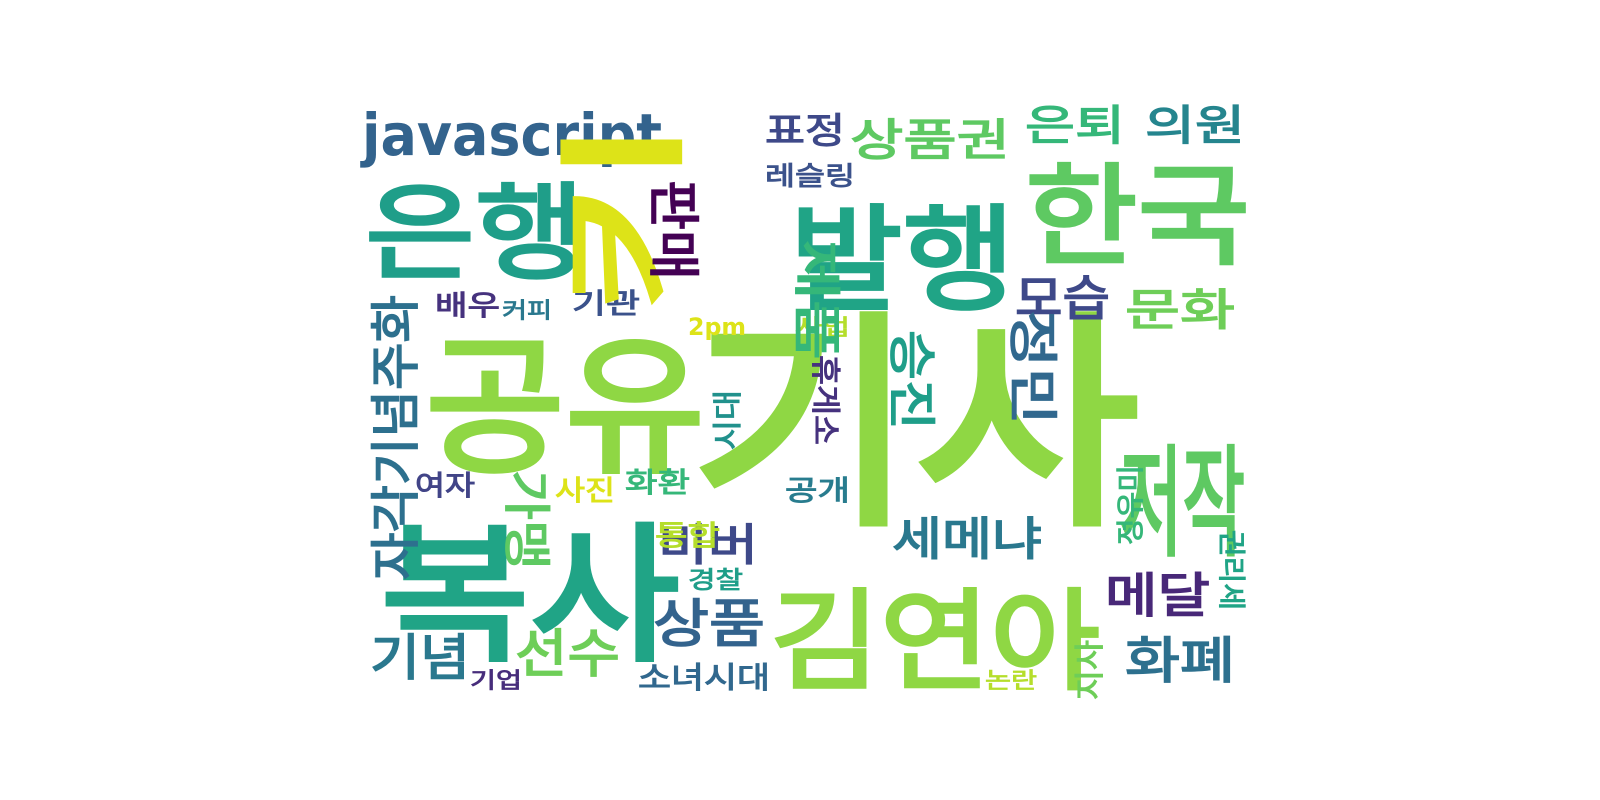  What do you see at coordinates (567, 655) in the screenshot?
I see `word-seonsu: 선수` at bounding box center [567, 655].